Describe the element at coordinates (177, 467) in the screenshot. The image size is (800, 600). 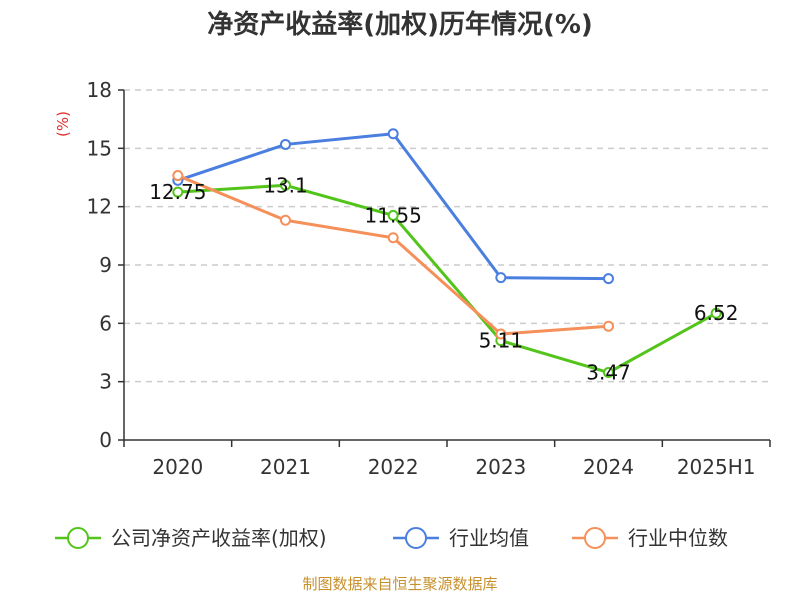
I see `x-tick-label: 2020` at that location.